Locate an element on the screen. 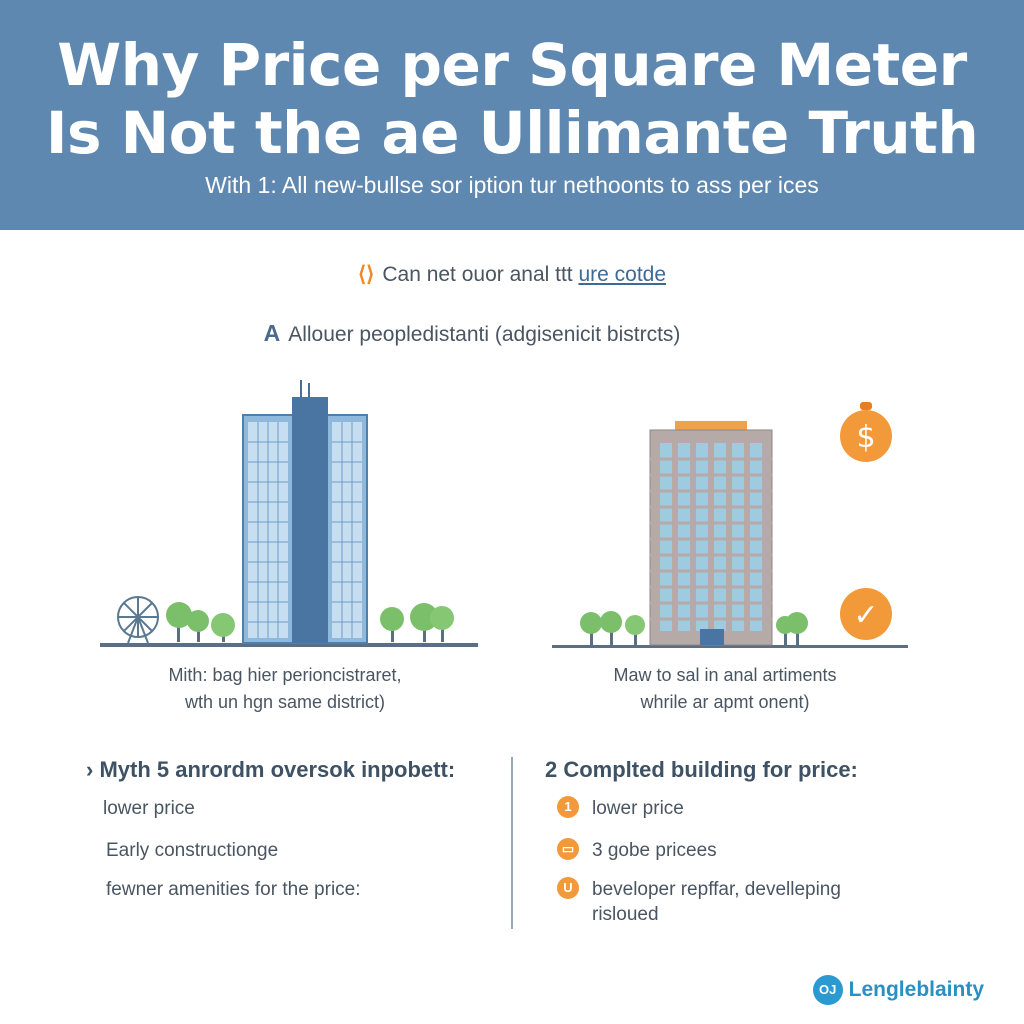 The width and height of the screenshot is (1024, 1024). right-item-3-line2: risloued is located at coordinates (625, 914).